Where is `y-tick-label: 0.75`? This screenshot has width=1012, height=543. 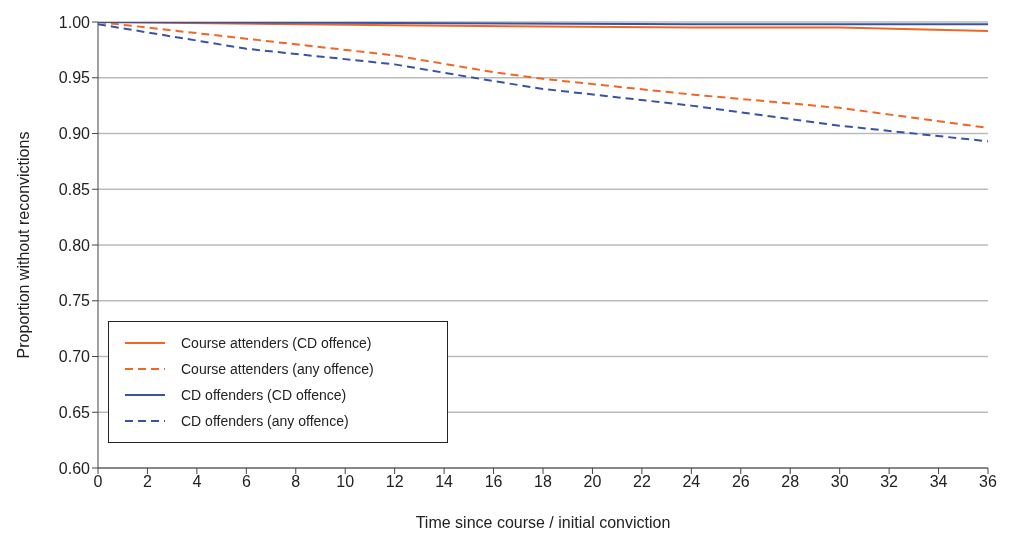
y-tick-label: 0.75 is located at coordinates (74, 301).